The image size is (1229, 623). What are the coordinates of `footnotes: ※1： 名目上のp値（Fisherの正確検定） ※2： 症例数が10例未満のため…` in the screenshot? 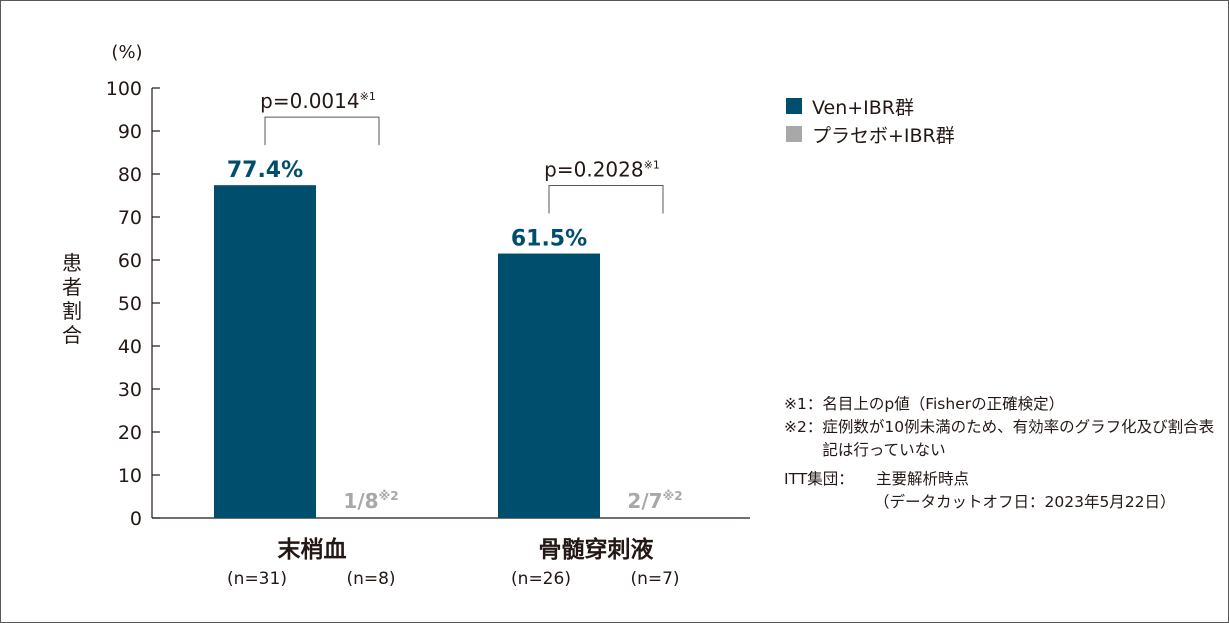 It's located at (1004, 453).